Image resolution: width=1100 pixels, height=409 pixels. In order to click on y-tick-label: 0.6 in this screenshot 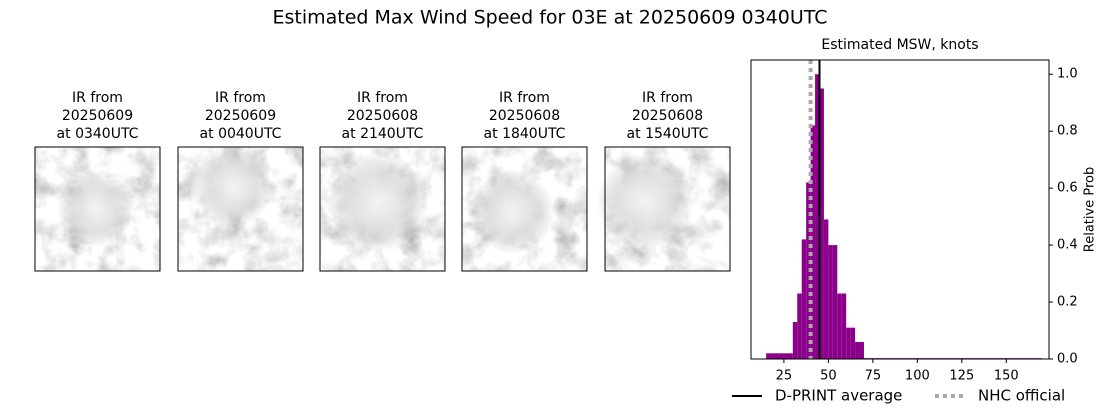, I will do `click(1067, 188)`.